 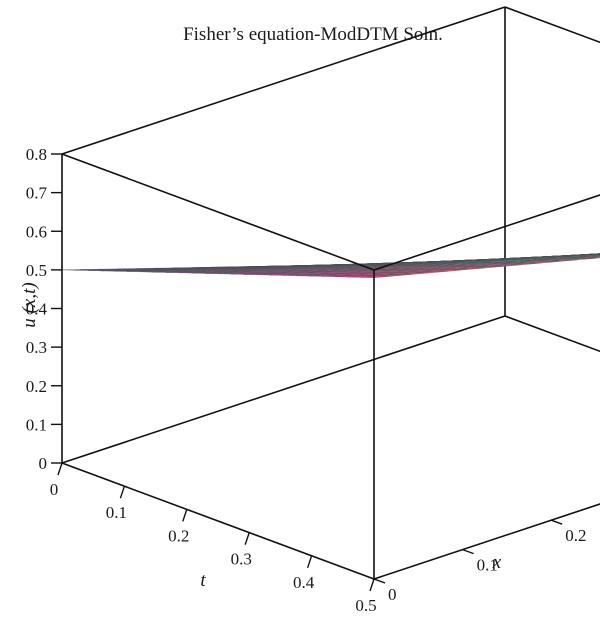 What do you see at coordinates (365, 605) in the screenshot?
I see `t-tick-label: 0.5` at bounding box center [365, 605].